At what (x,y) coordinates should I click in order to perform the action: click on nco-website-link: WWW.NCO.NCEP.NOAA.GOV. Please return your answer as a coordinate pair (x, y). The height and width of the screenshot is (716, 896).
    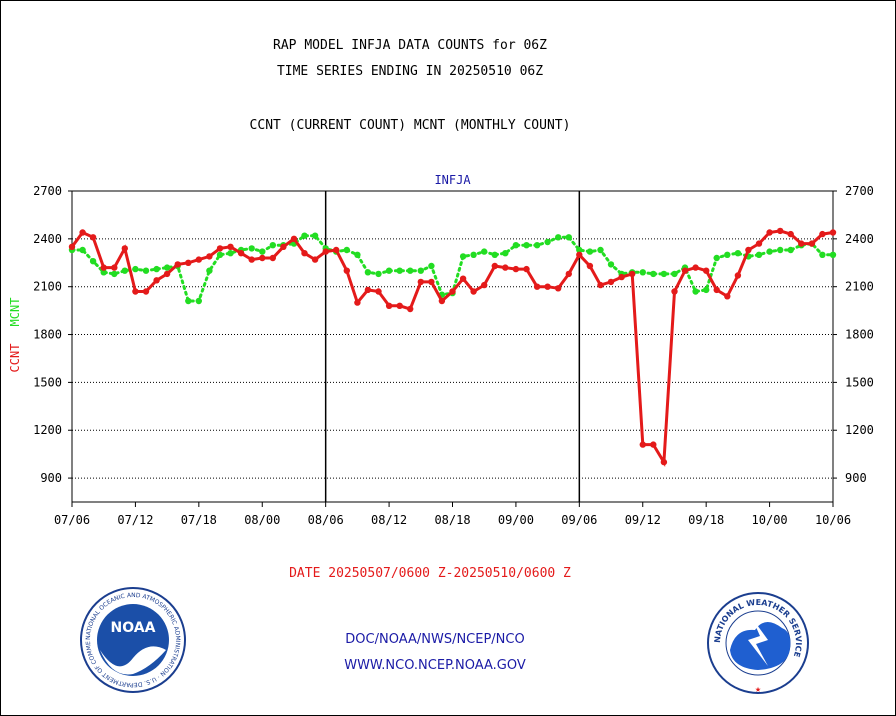
    Looking at the image, I should click on (435, 665).